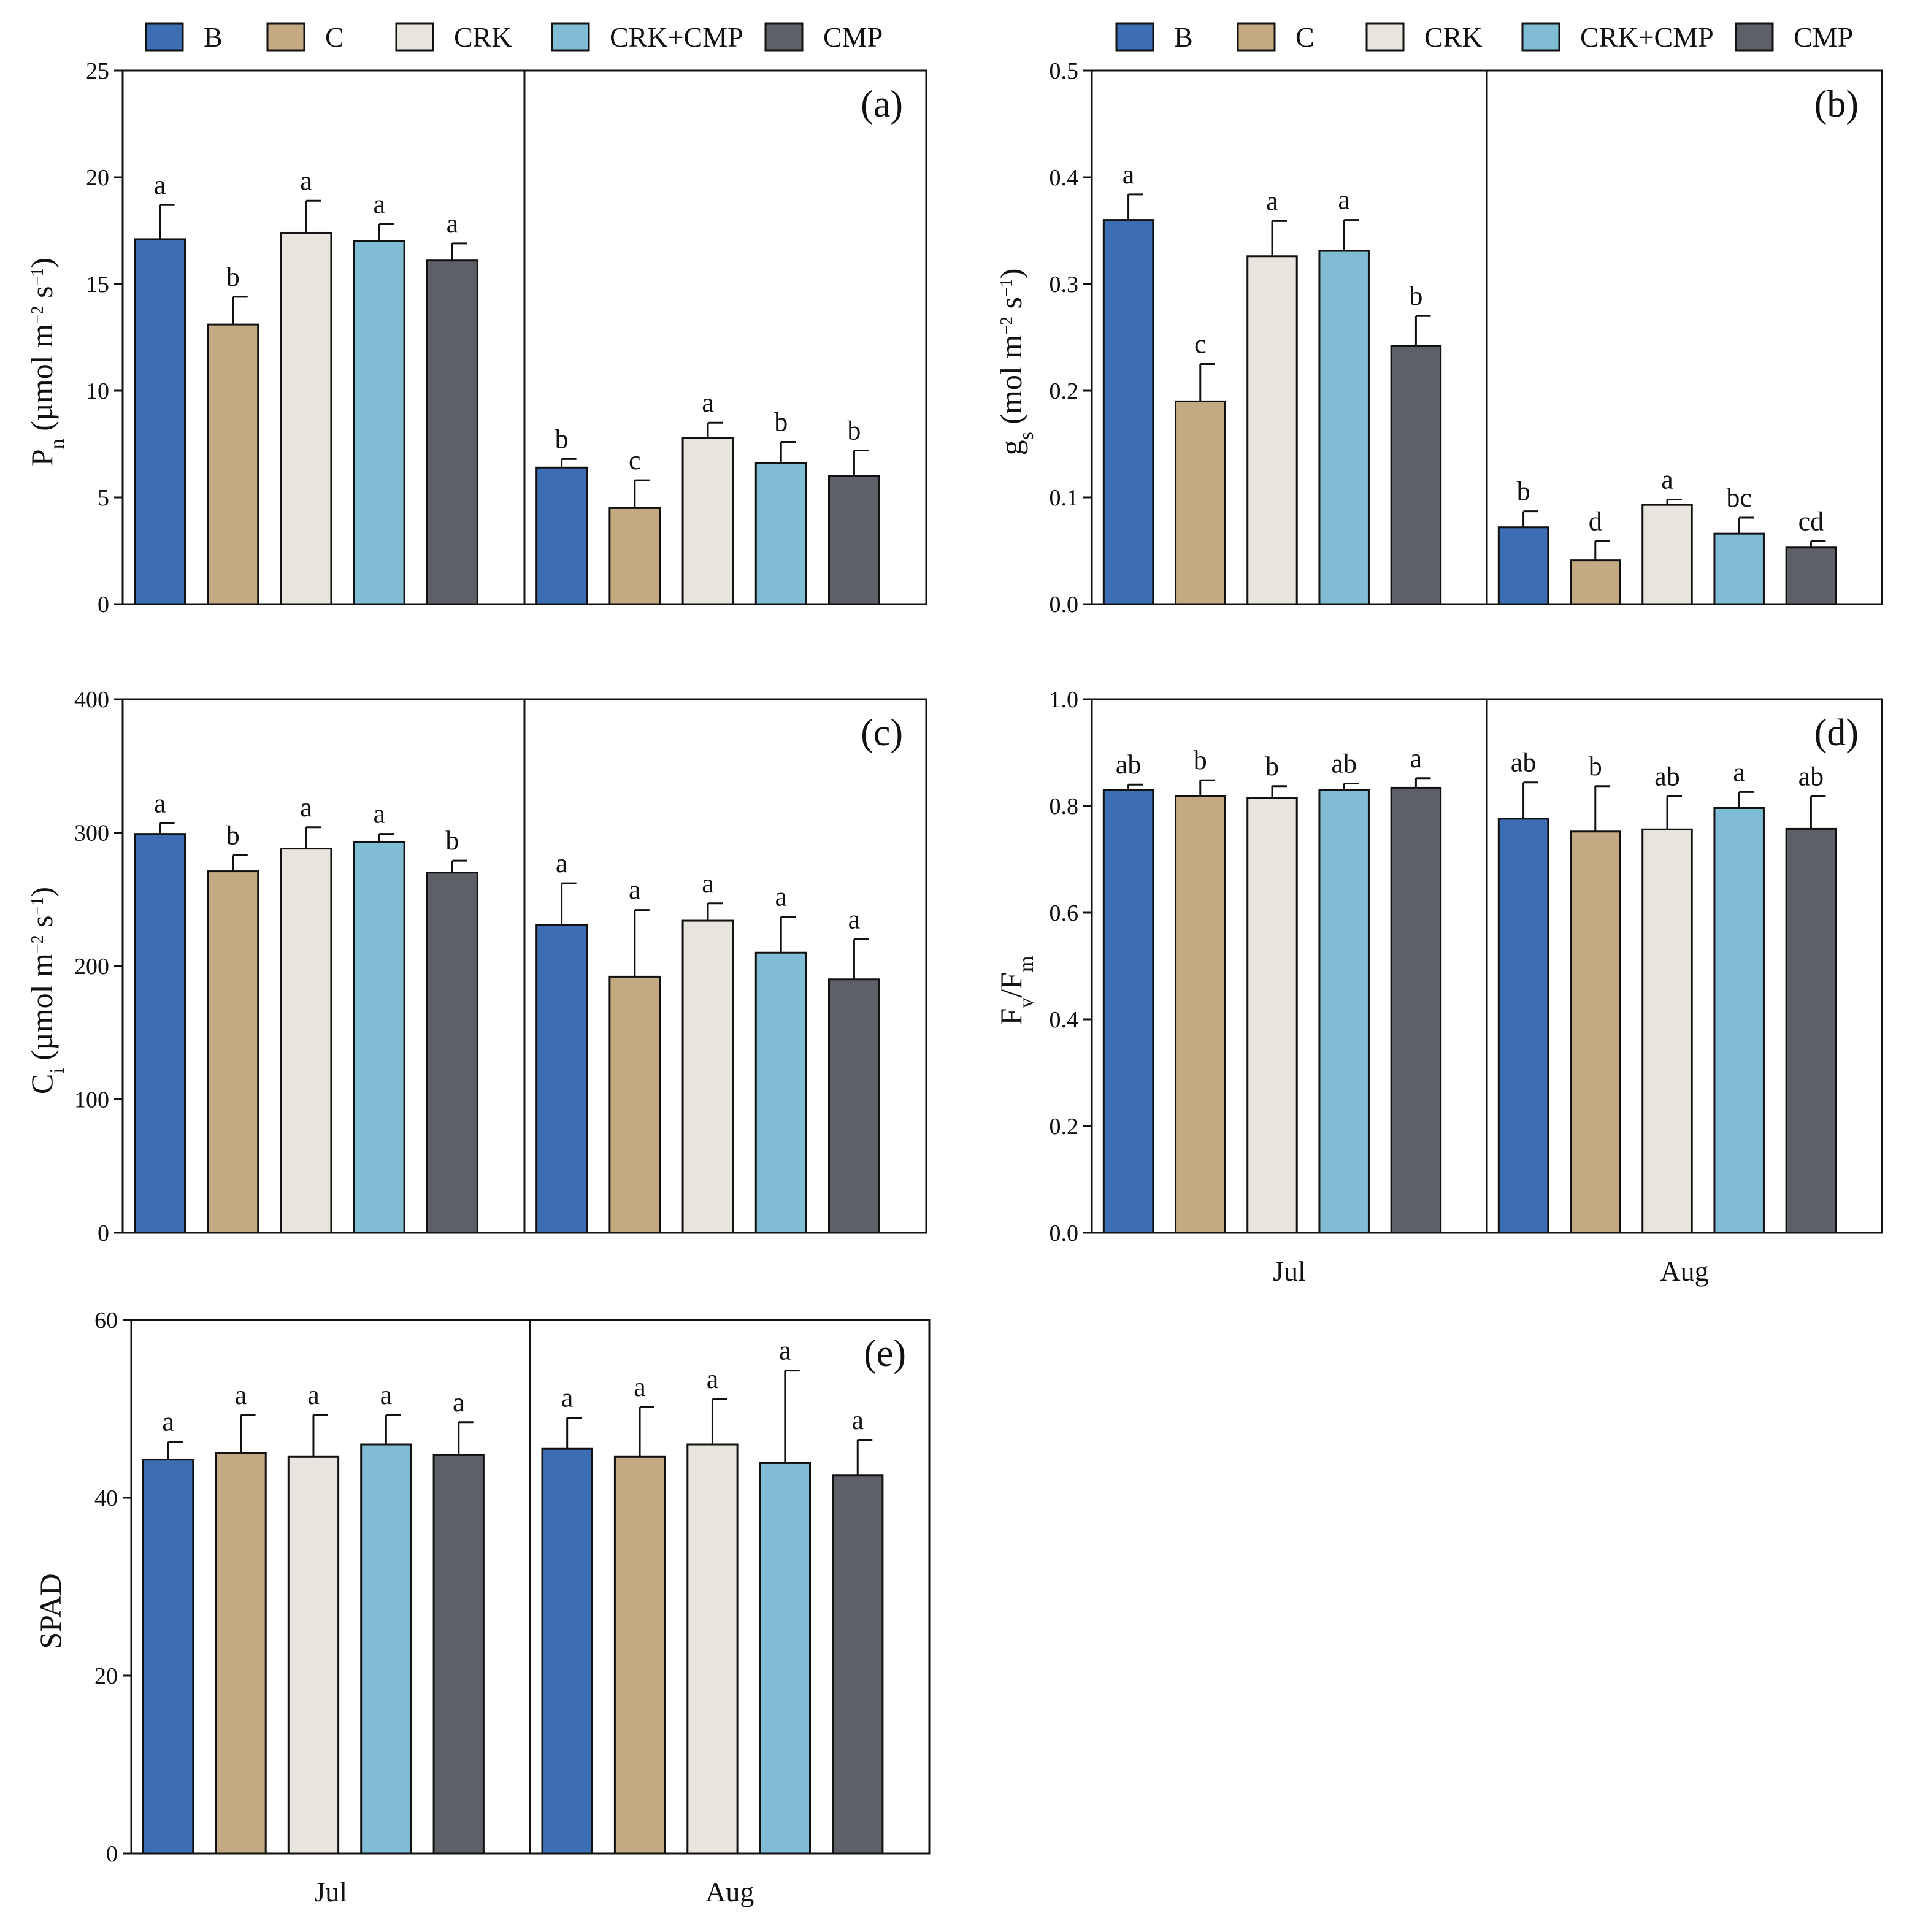 Image resolution: width=1923 pixels, height=1932 pixels. Describe the element at coordinates (47, 362) in the screenshot. I see `y-axis-title: Pn (µmol m−2 s−1)` at that location.